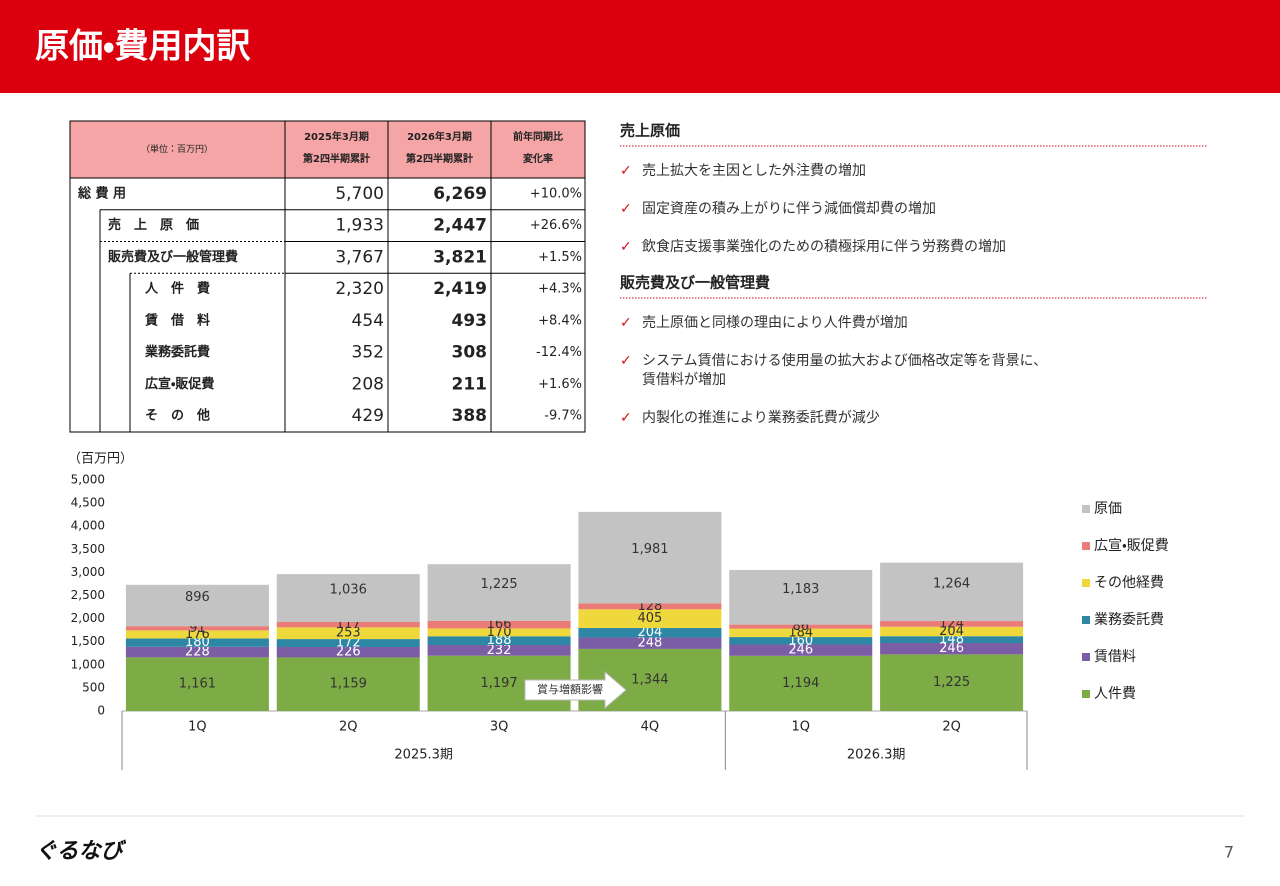 This screenshot has width=1280, height=886. Describe the element at coordinates (368, 384) in the screenshot. I see `cell-value: 208` at that location.